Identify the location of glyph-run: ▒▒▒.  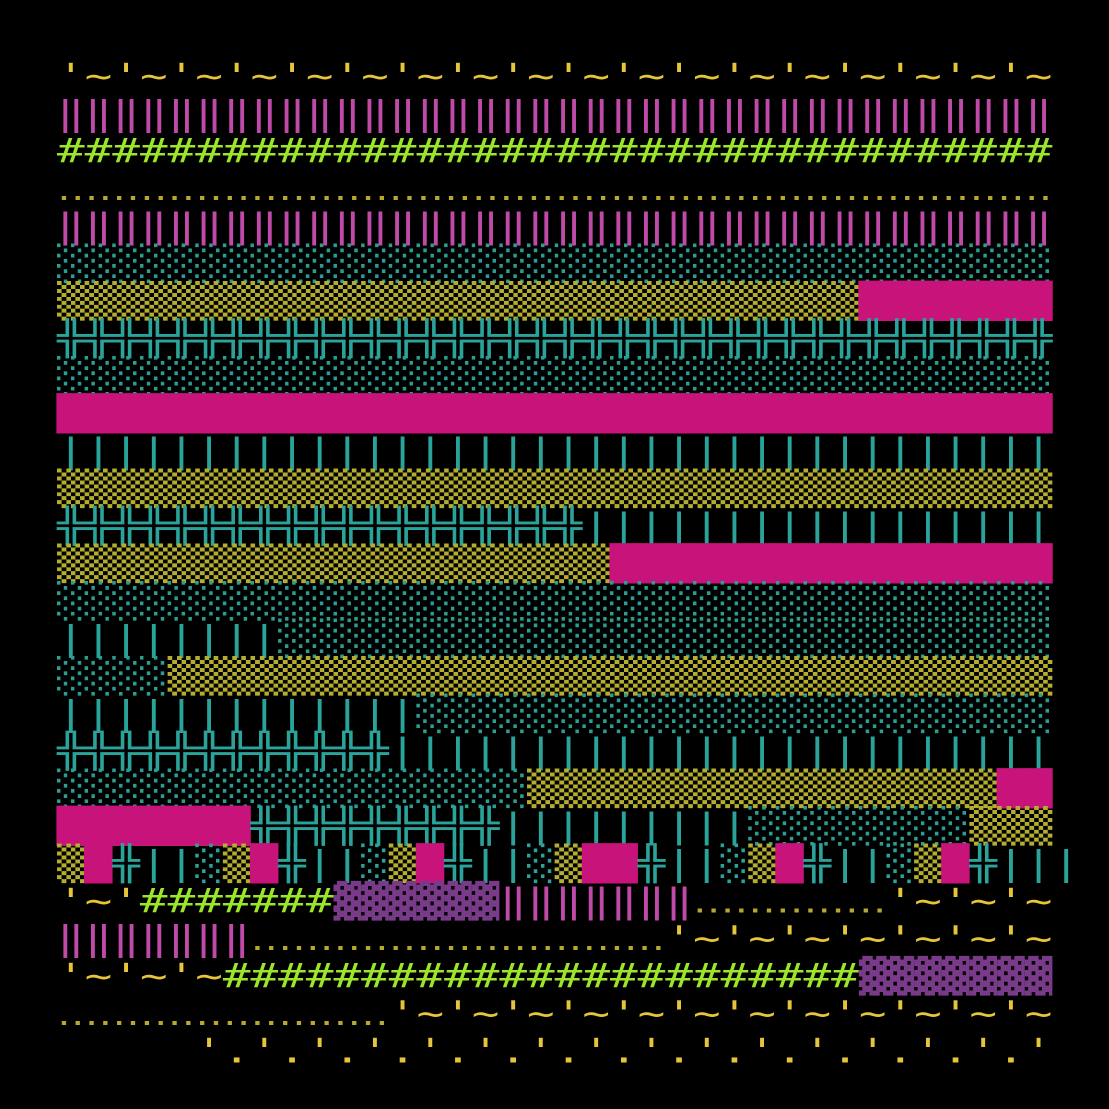
(1011, 826).